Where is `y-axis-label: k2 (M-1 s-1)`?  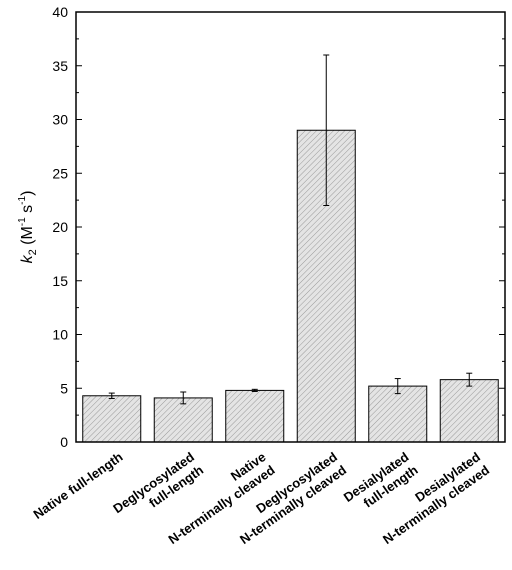 y-axis-label: k2 (M-1 s-1) is located at coordinates (28, 227).